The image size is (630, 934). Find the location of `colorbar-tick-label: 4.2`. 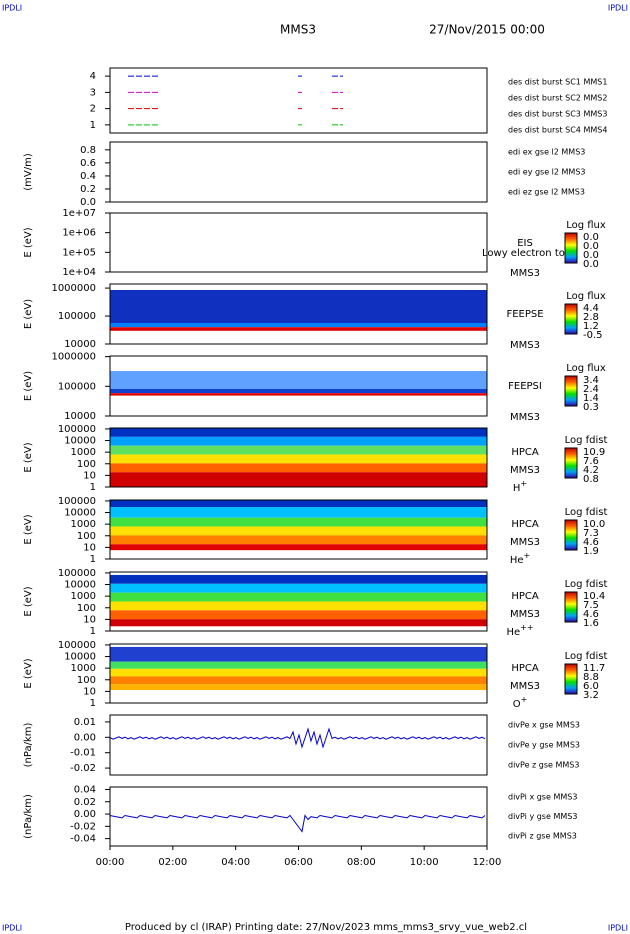

colorbar-tick-label: 4.2 is located at coordinates (591, 470).